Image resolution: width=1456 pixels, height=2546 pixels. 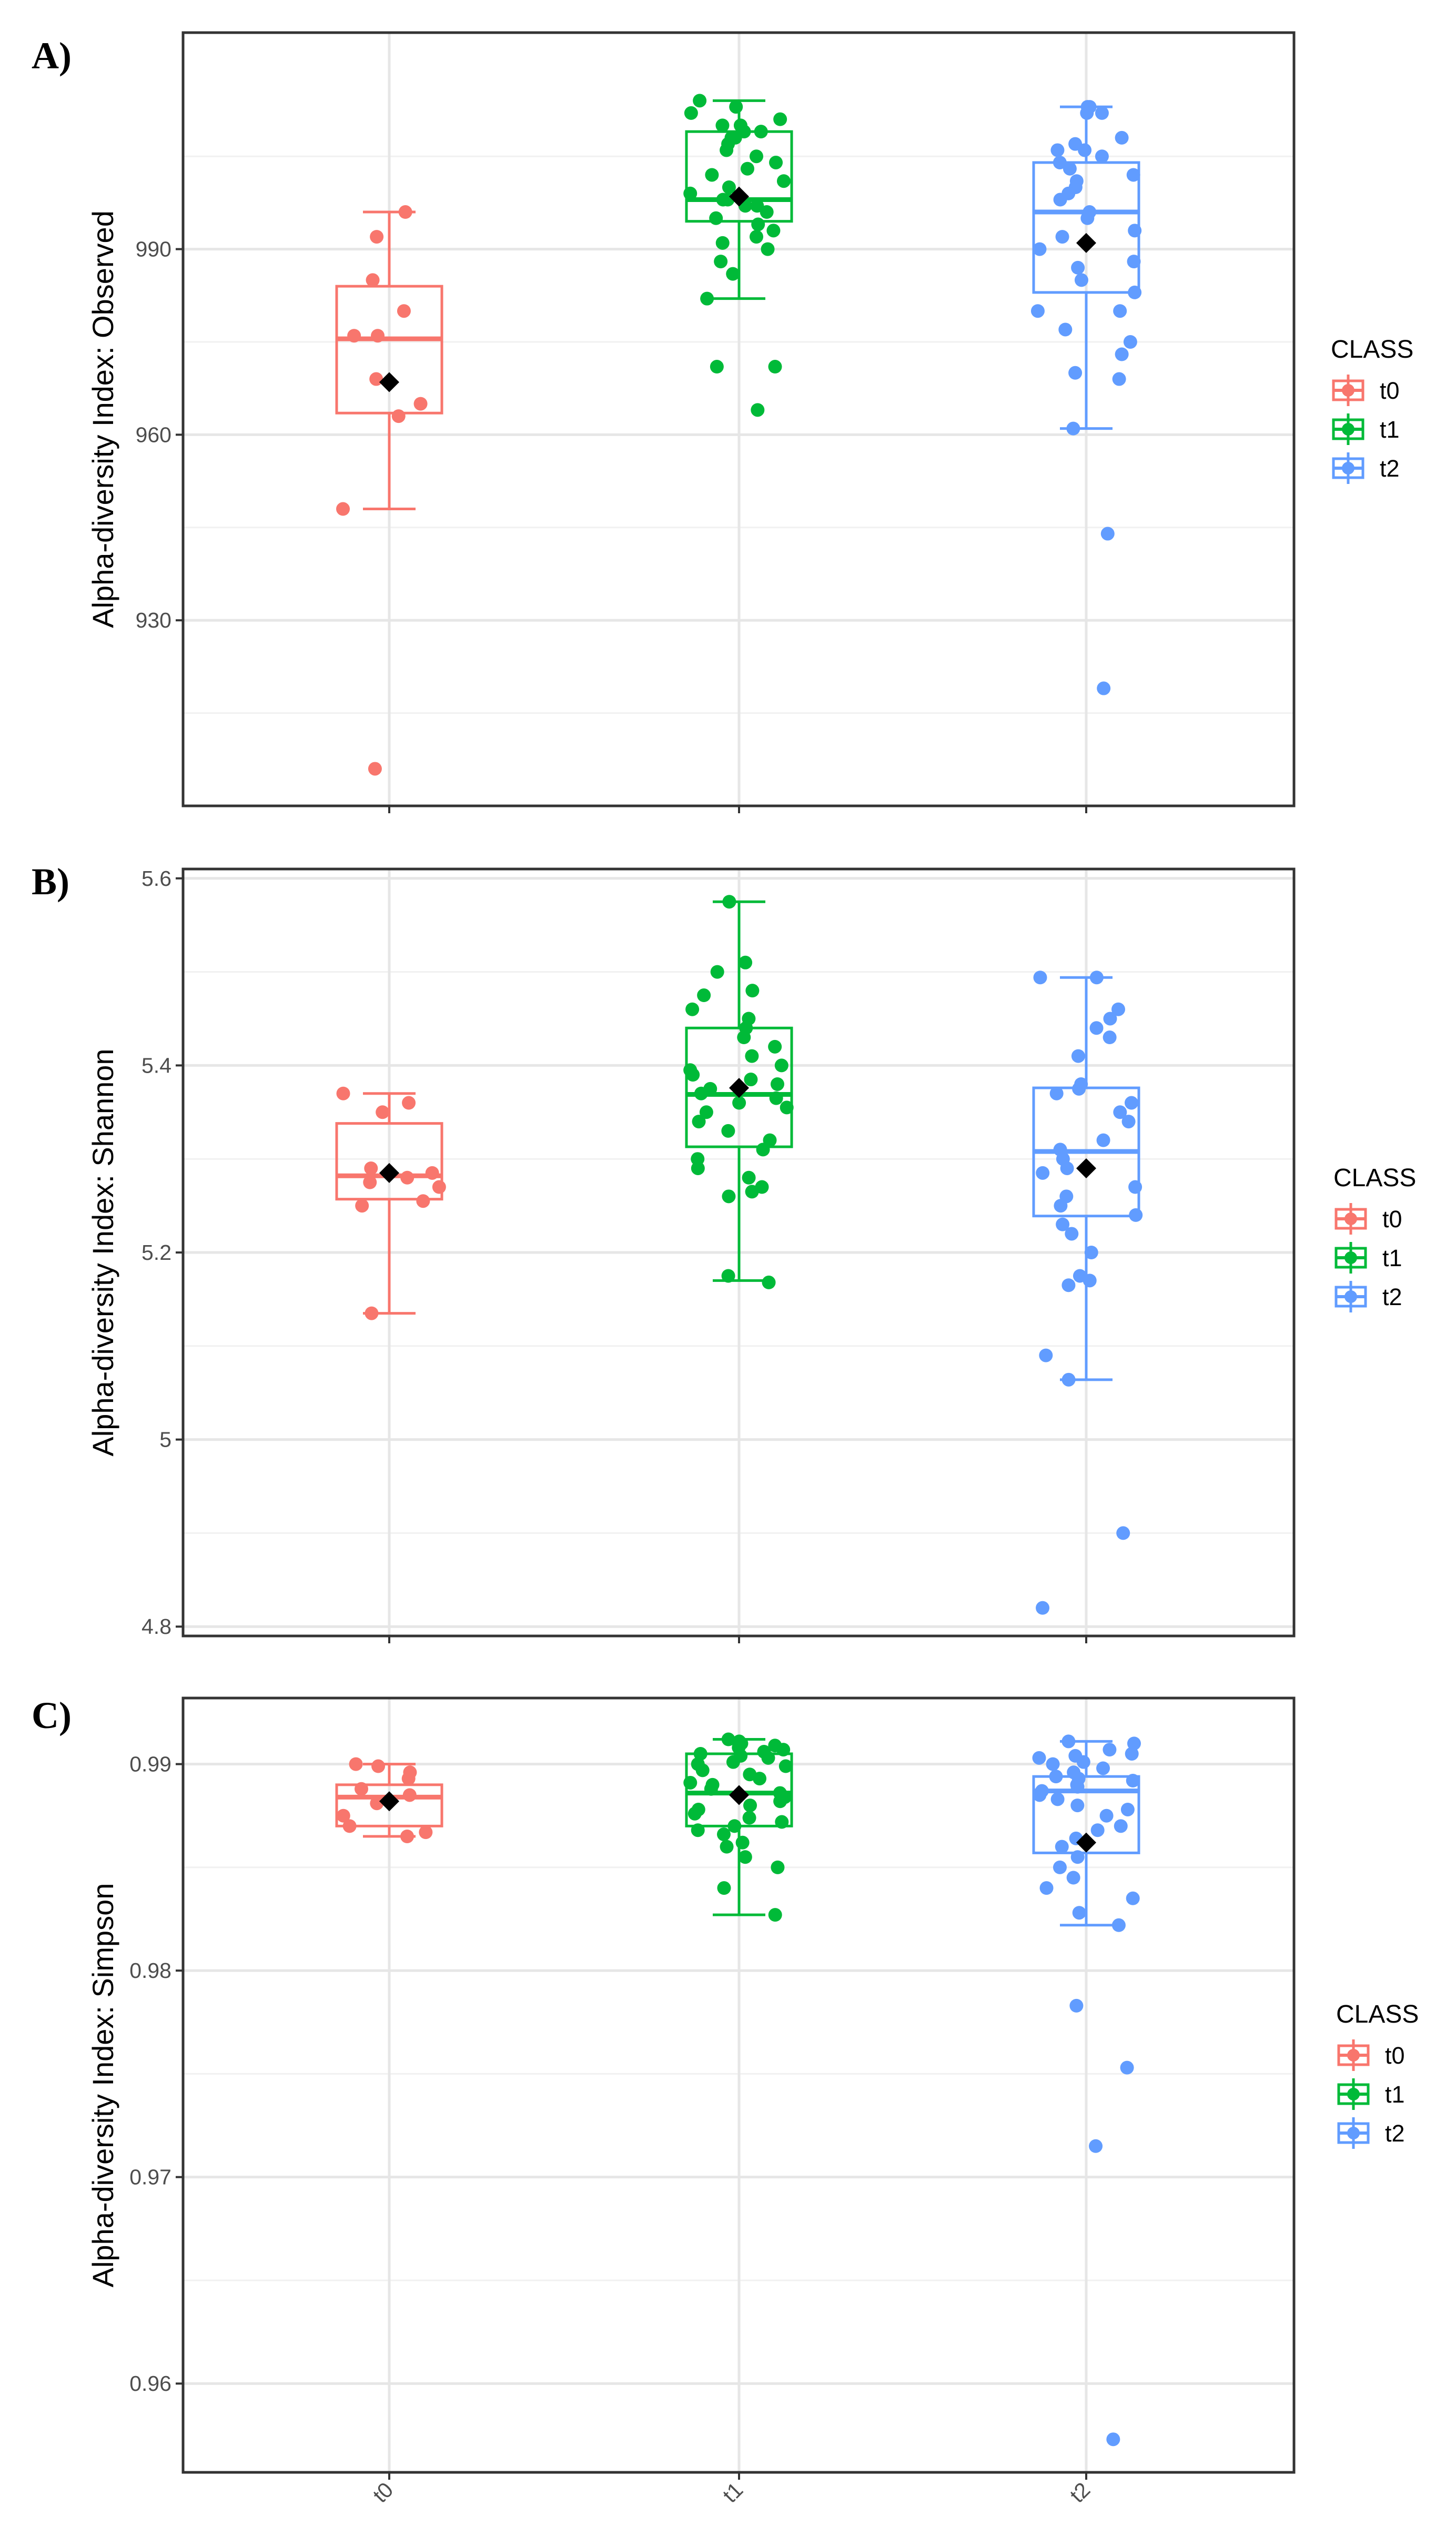 I want to click on y-tick-label: 0.99, so click(x=150, y=1764).